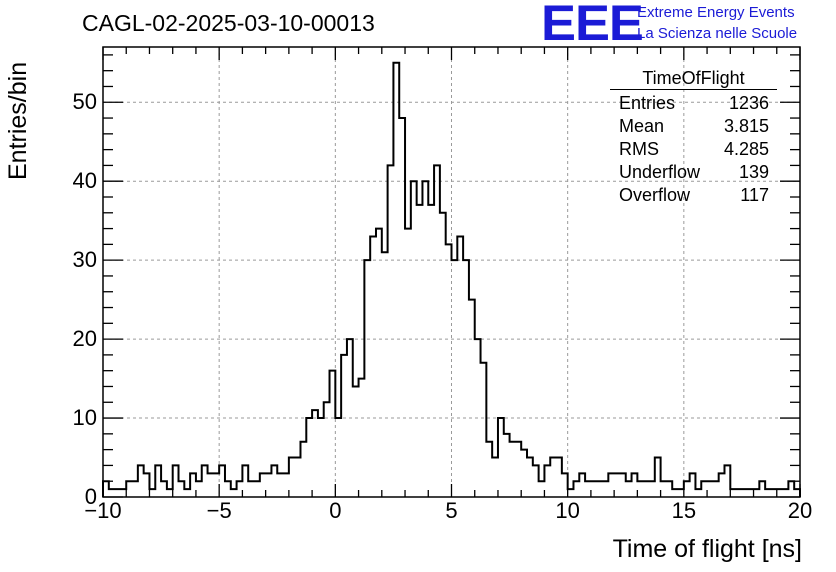 This screenshot has width=836, height=572. What do you see at coordinates (18, 120) in the screenshot?
I see `y-axis-title: Entries/bin` at bounding box center [18, 120].